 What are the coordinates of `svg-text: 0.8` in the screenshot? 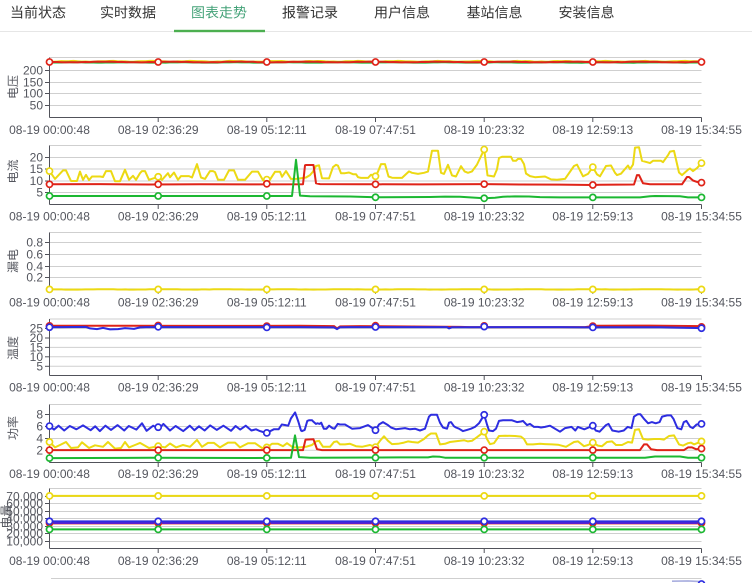 It's located at (34, 243).